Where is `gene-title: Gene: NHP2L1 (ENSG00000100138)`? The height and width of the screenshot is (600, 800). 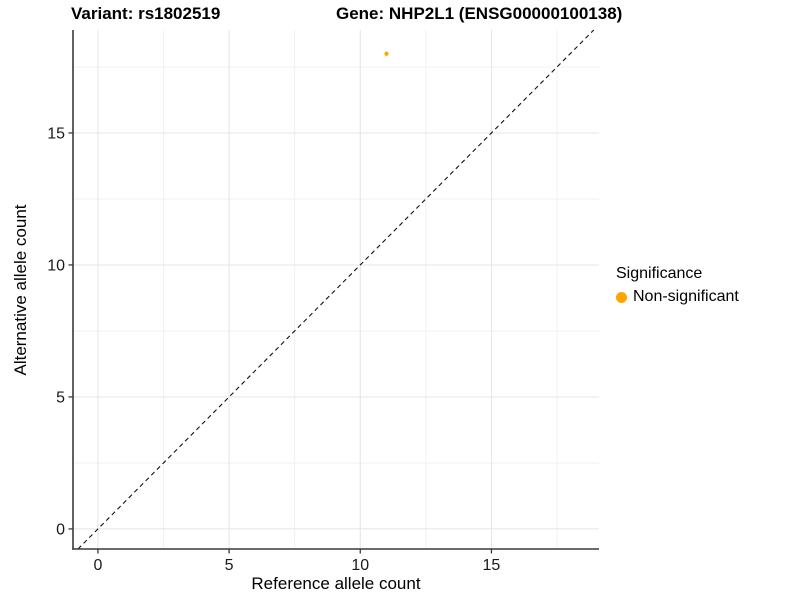
gene-title: Gene: NHP2L1 (ENSG00000100138) is located at coordinates (479, 13).